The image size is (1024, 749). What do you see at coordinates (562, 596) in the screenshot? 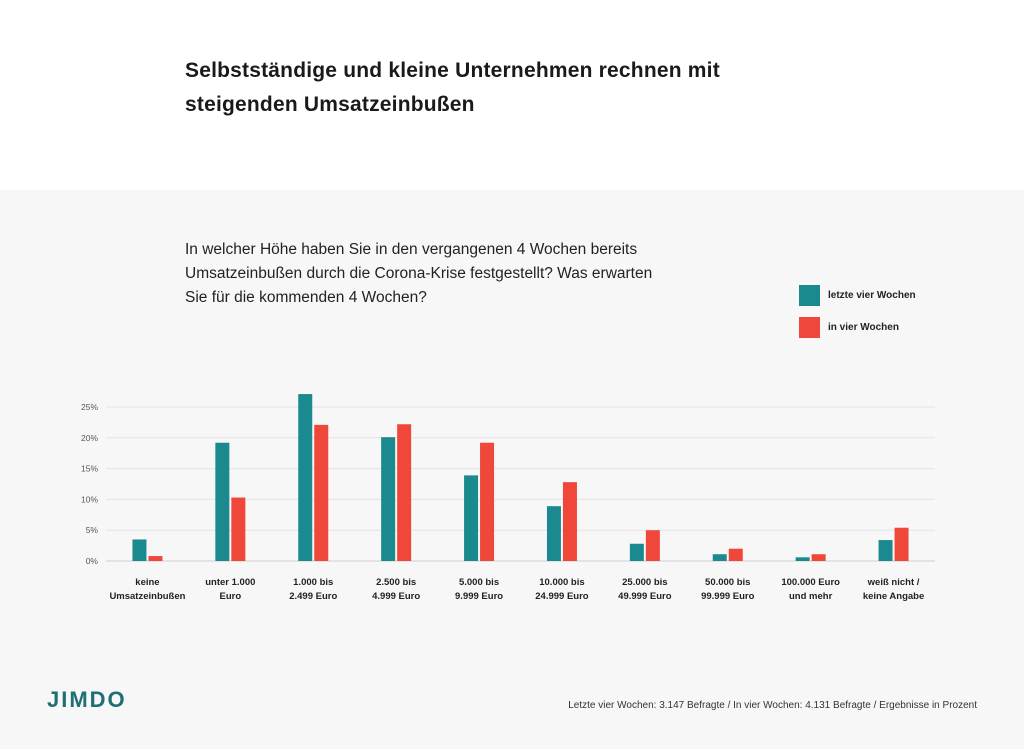
I see `x-tick-label: 24.999 Euro` at bounding box center [562, 596].